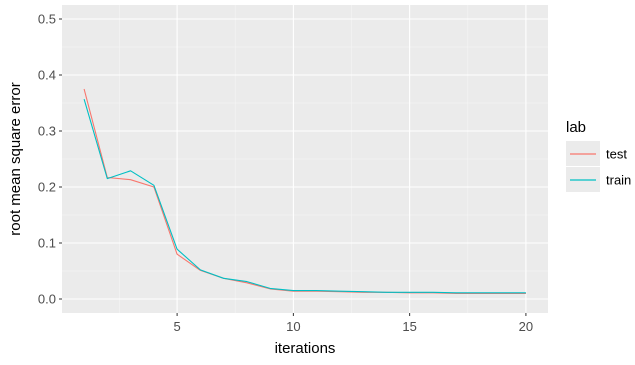 The image size is (635, 365). I want to click on y-tick-label: 0.0, so click(47, 299).